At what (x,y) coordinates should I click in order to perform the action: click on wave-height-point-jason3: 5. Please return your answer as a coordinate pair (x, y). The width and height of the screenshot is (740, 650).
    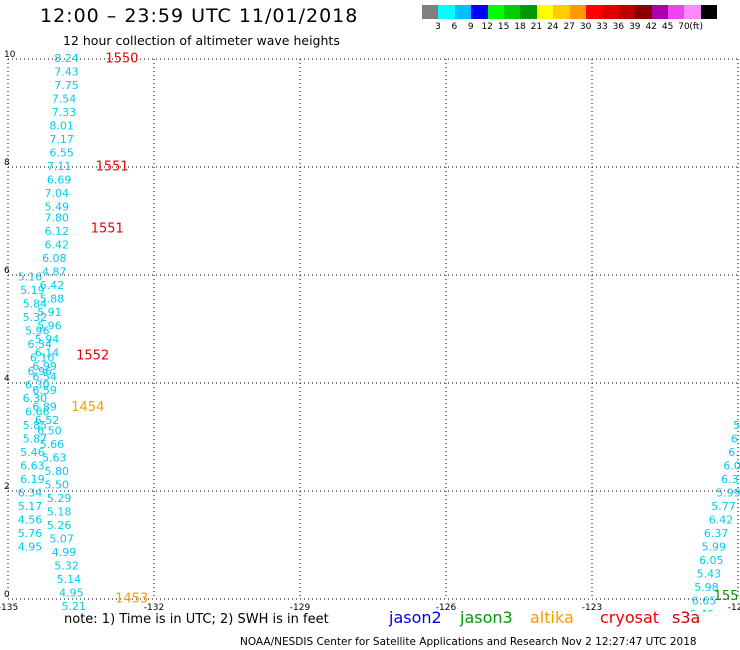
    Looking at the image, I should click on (736, 425).